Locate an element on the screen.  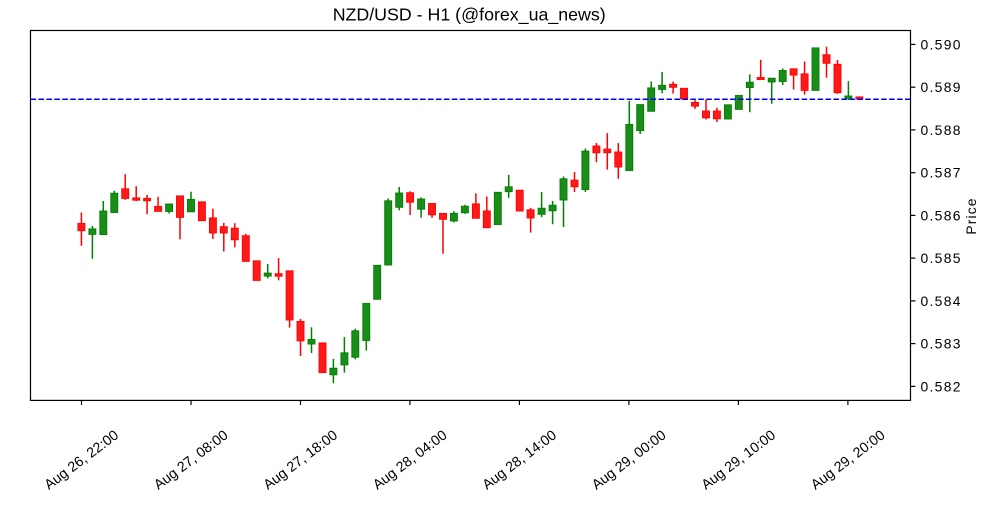
svg-text: 0.590 is located at coordinates (941, 44).